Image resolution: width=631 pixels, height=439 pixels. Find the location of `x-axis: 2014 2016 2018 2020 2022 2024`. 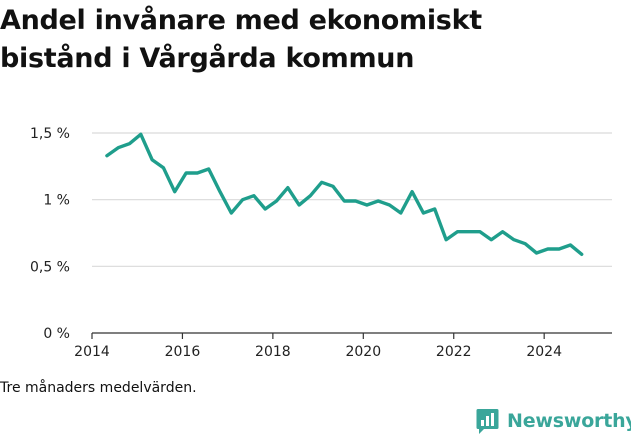

x-axis: 2014 2016 2018 2020 2022 2024 is located at coordinates (343, 346).